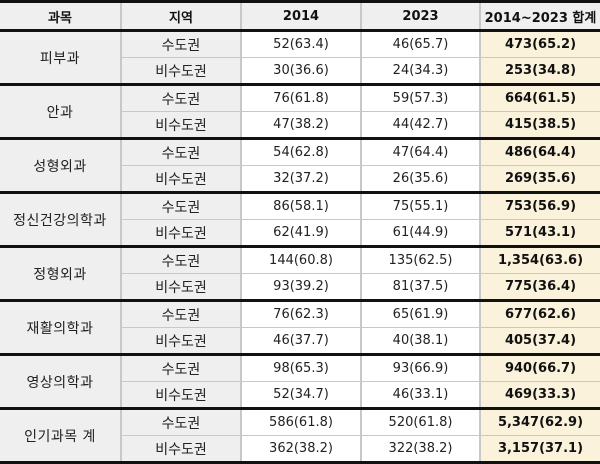 This screenshot has height=464, width=600. I want to click on subject-cell: 영상의학과, so click(60, 381).